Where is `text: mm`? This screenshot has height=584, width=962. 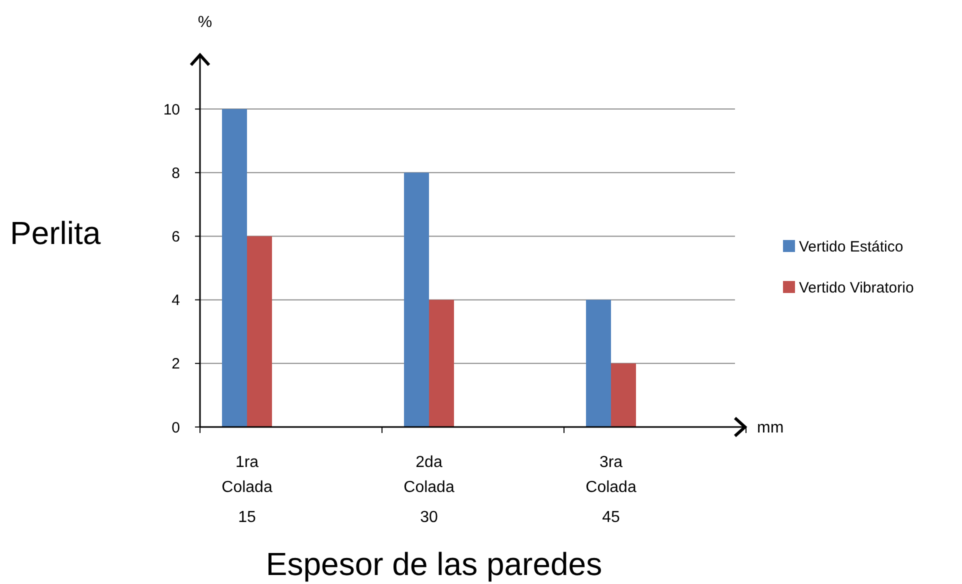
text: mm is located at coordinates (770, 428).